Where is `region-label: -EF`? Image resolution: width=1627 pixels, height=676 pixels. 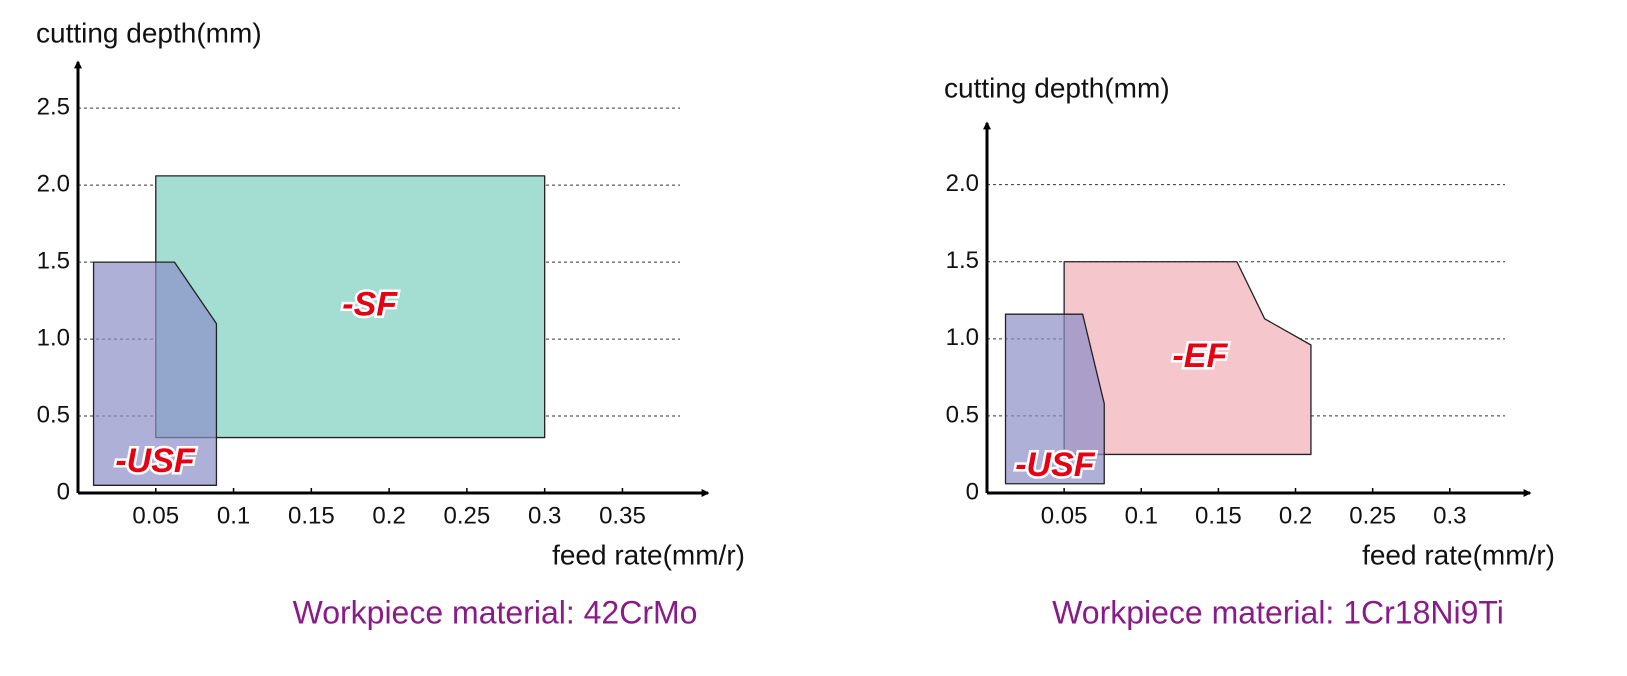
region-label: -EF is located at coordinates (1200, 356).